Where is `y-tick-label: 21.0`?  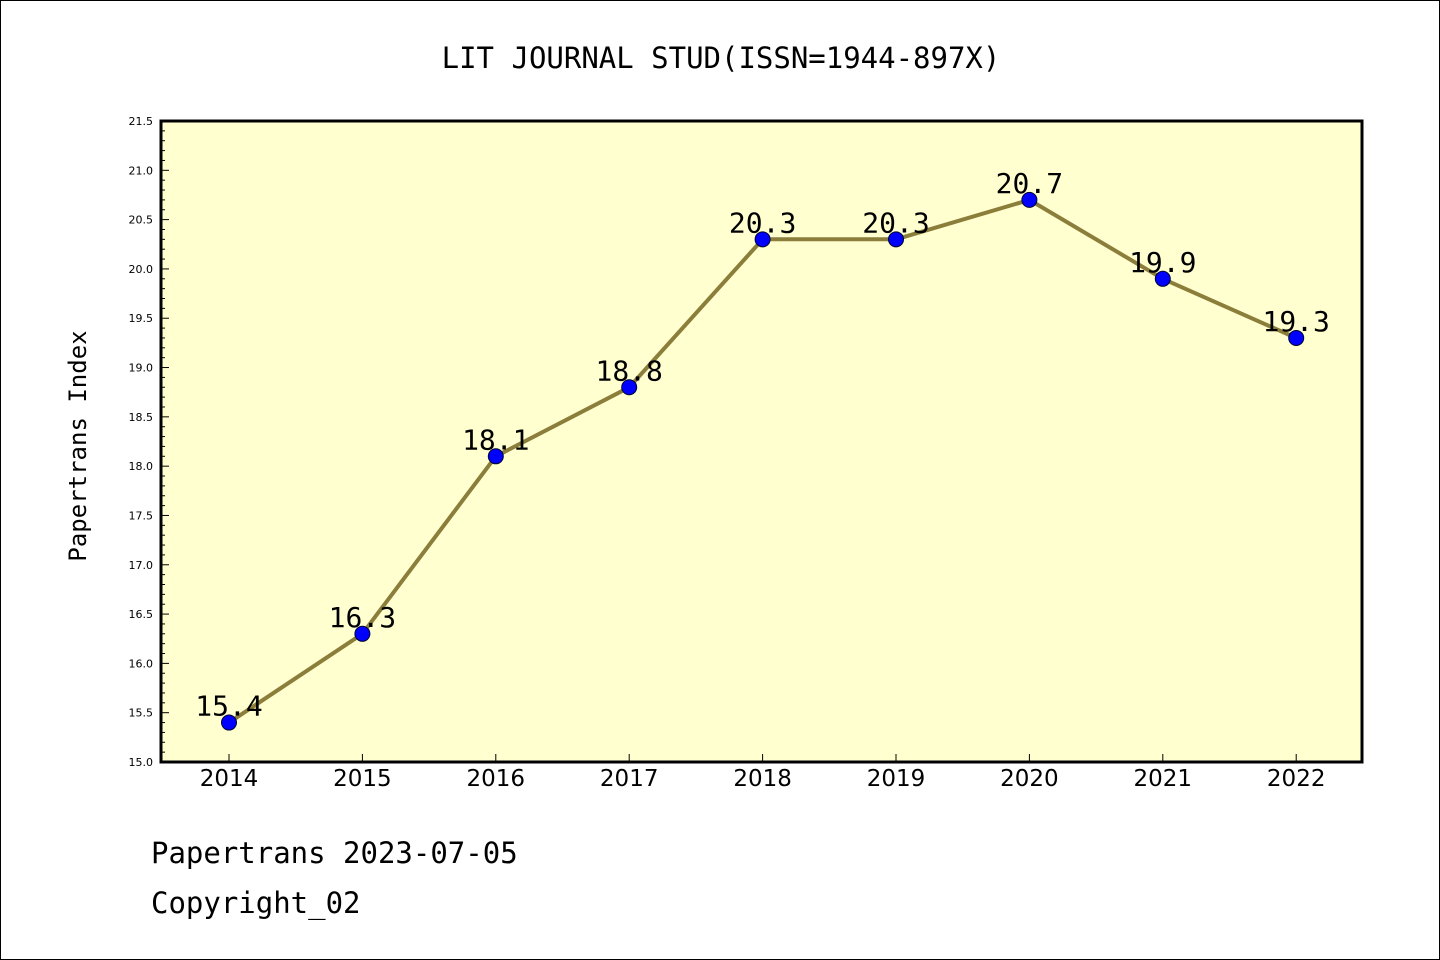 y-tick-label: 21.0 is located at coordinates (141, 170).